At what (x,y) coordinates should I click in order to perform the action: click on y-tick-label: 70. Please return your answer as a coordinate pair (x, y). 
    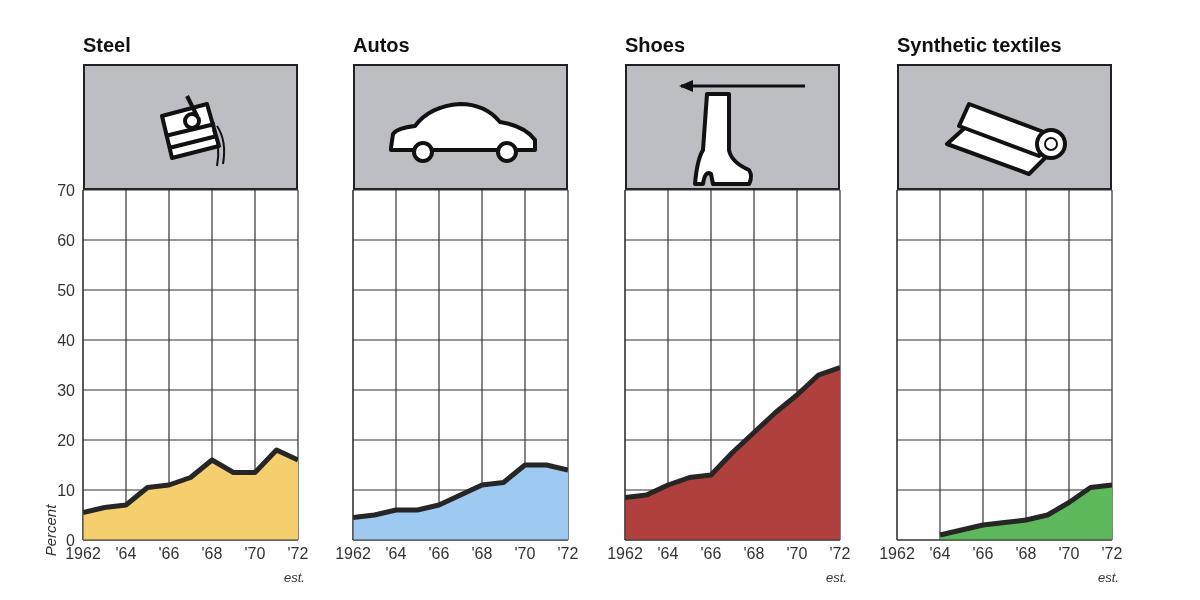
    Looking at the image, I should click on (66, 190).